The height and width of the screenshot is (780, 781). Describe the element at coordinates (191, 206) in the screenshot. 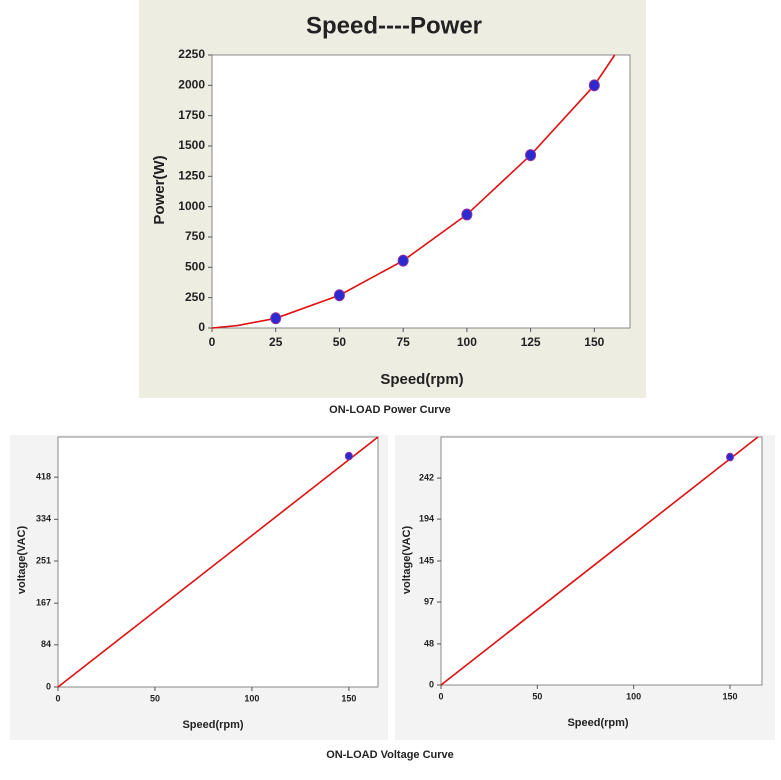

I see `y-tick-label: 1000` at that location.